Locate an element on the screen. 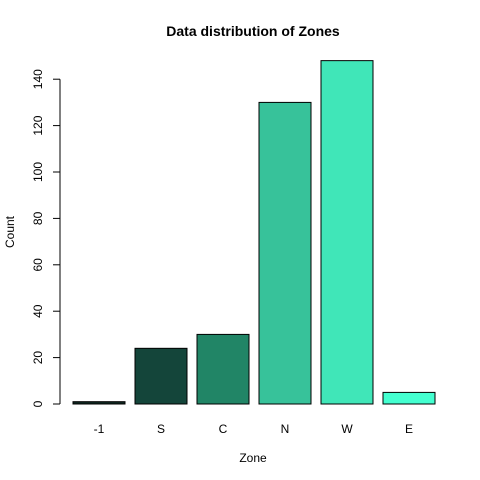 The image size is (480, 480). x-tick-label: C is located at coordinates (223, 429).